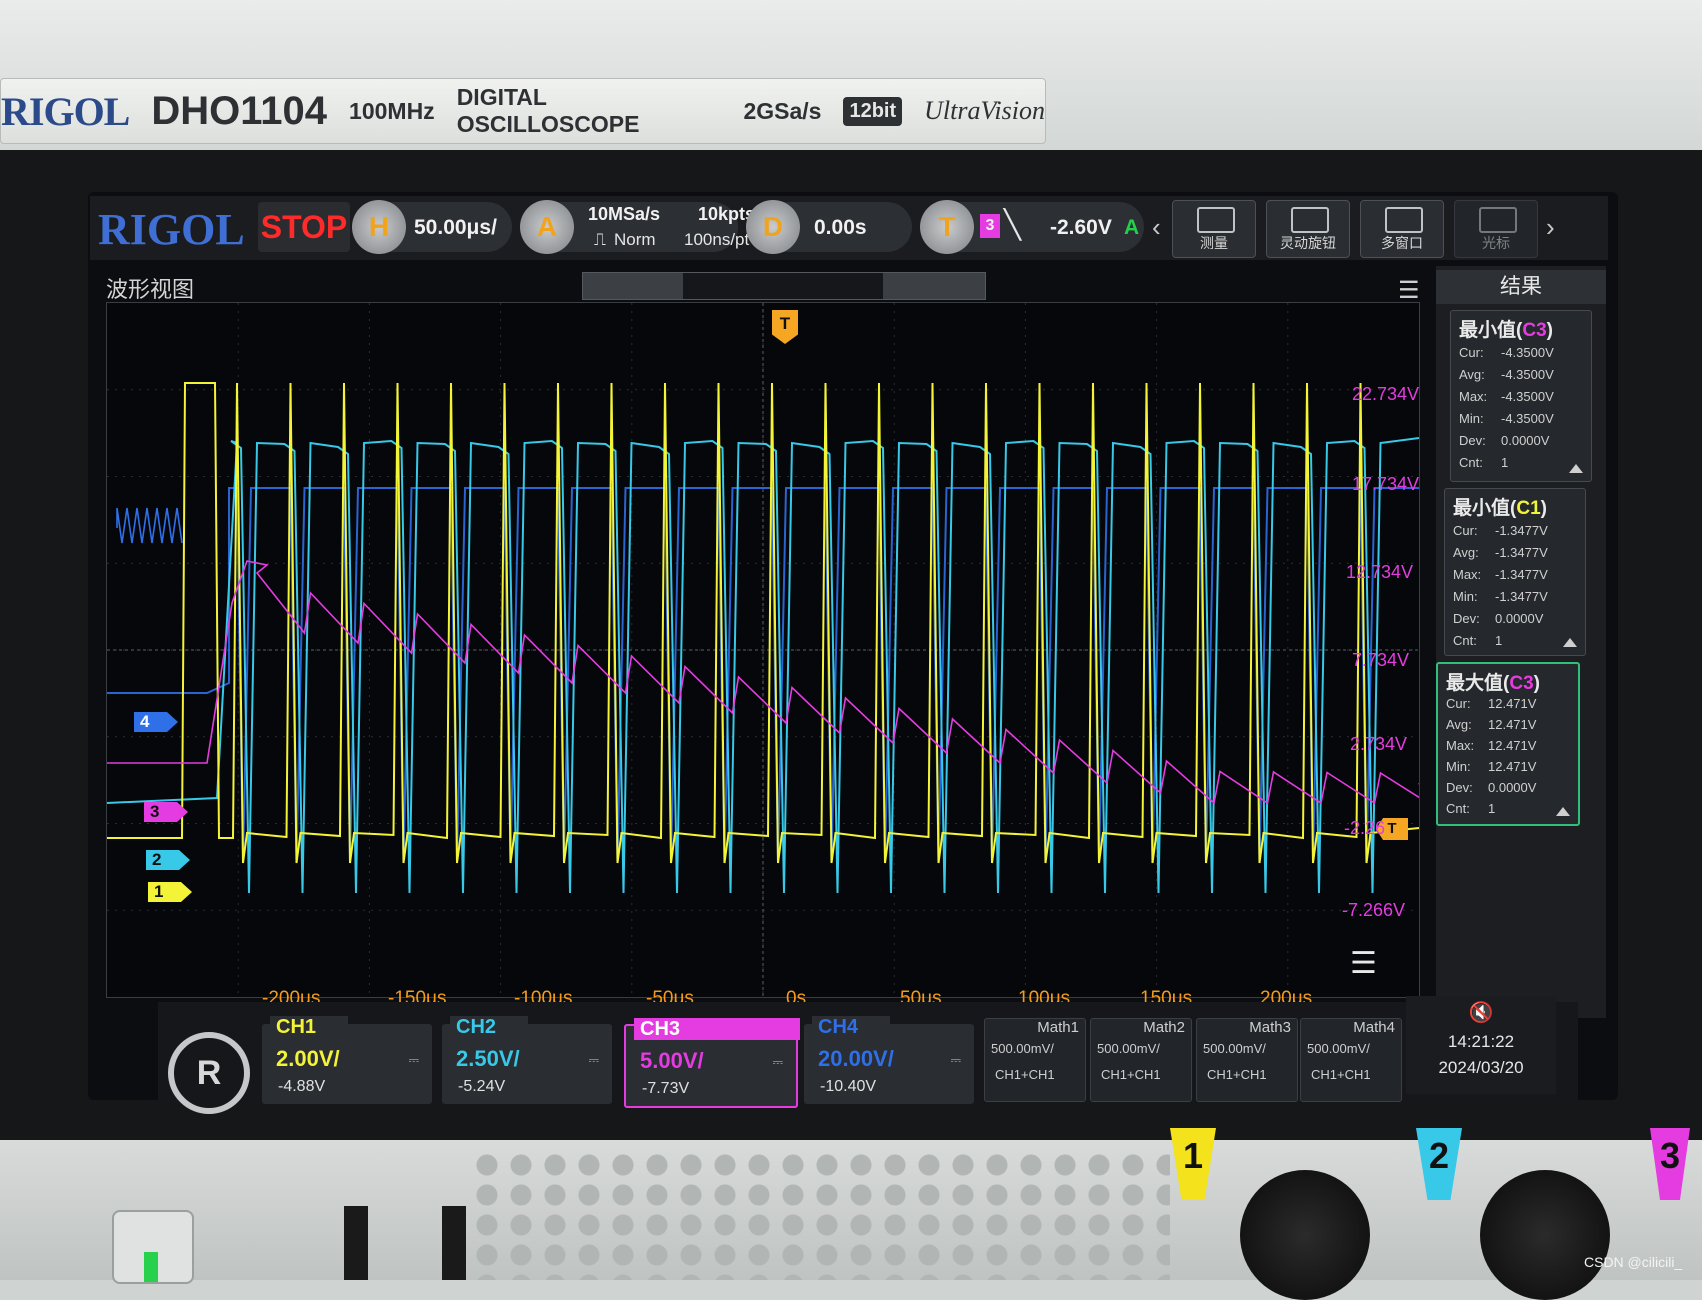  What do you see at coordinates (1214, 243) in the screenshot?
I see `measure-button-label: 测量` at bounding box center [1214, 243].